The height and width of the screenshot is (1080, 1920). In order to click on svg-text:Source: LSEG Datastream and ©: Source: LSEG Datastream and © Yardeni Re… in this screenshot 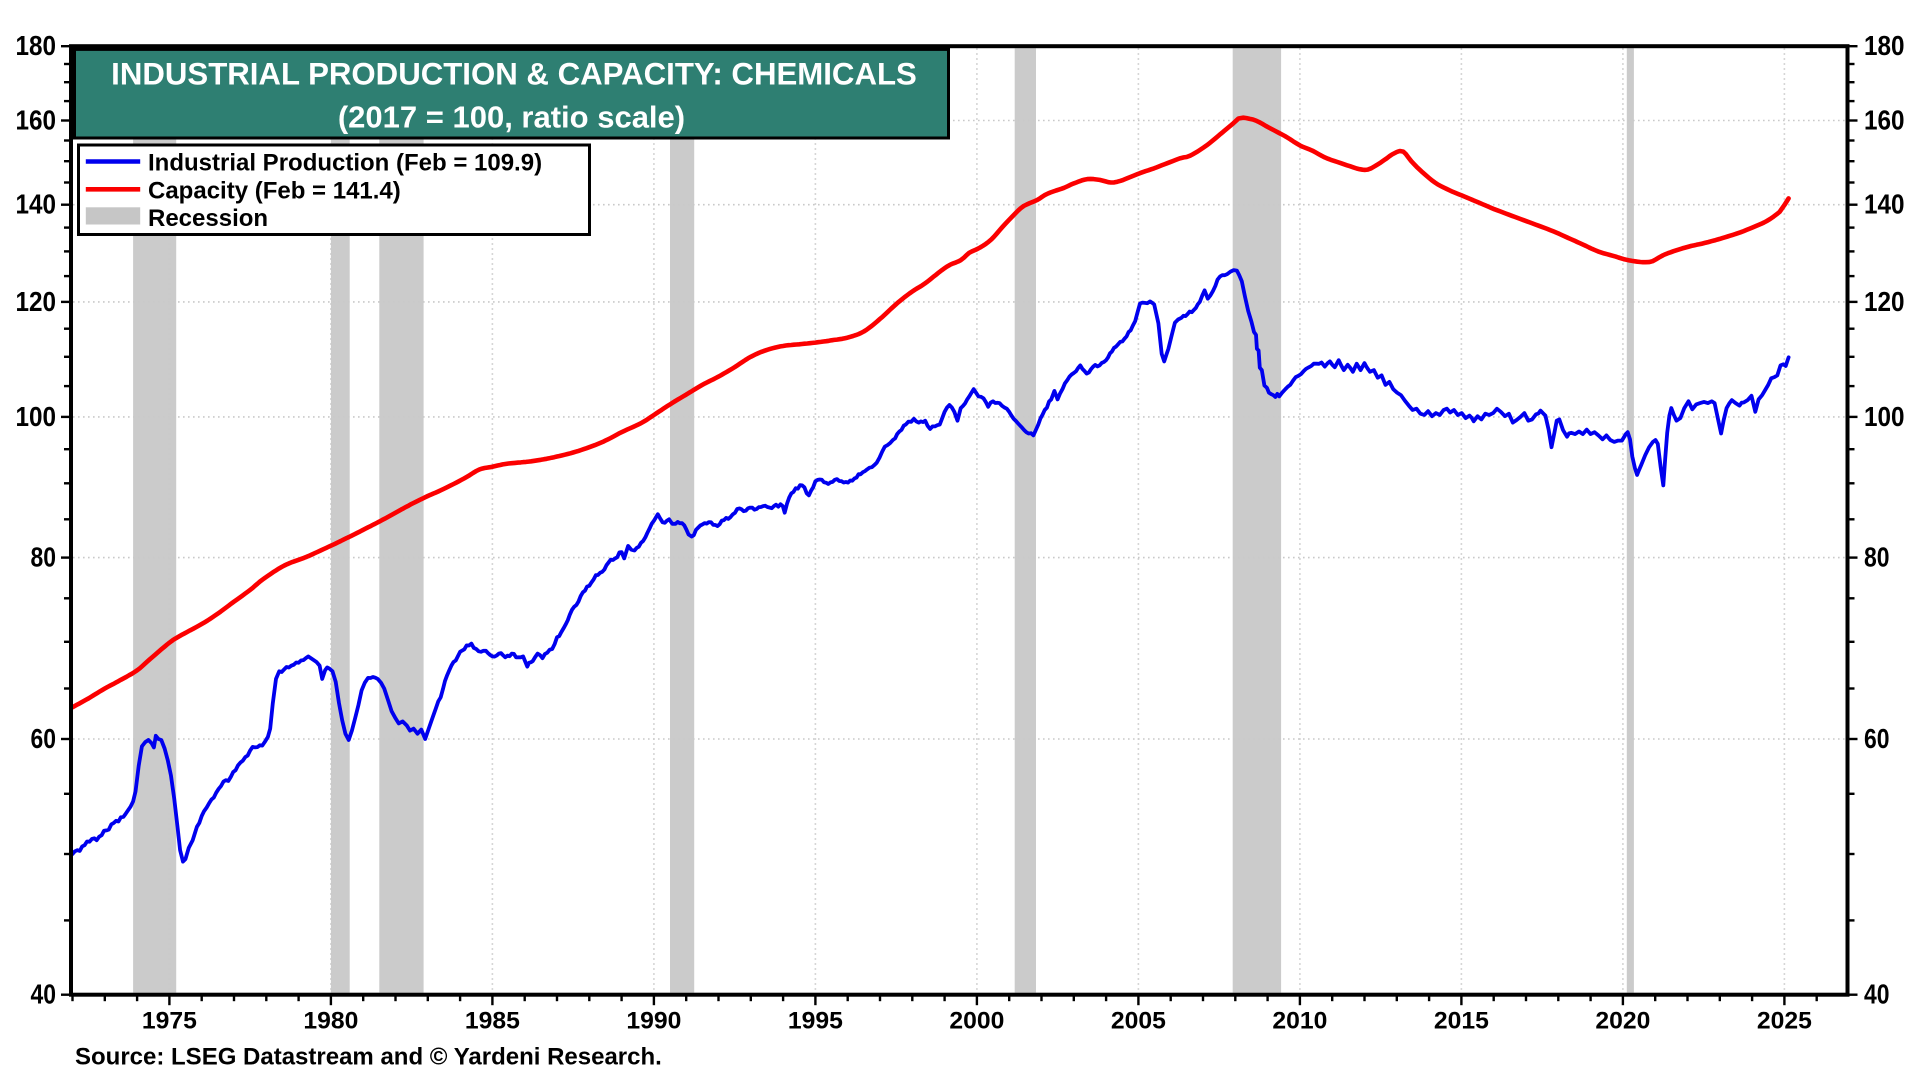, I will do `click(368, 1057)`.